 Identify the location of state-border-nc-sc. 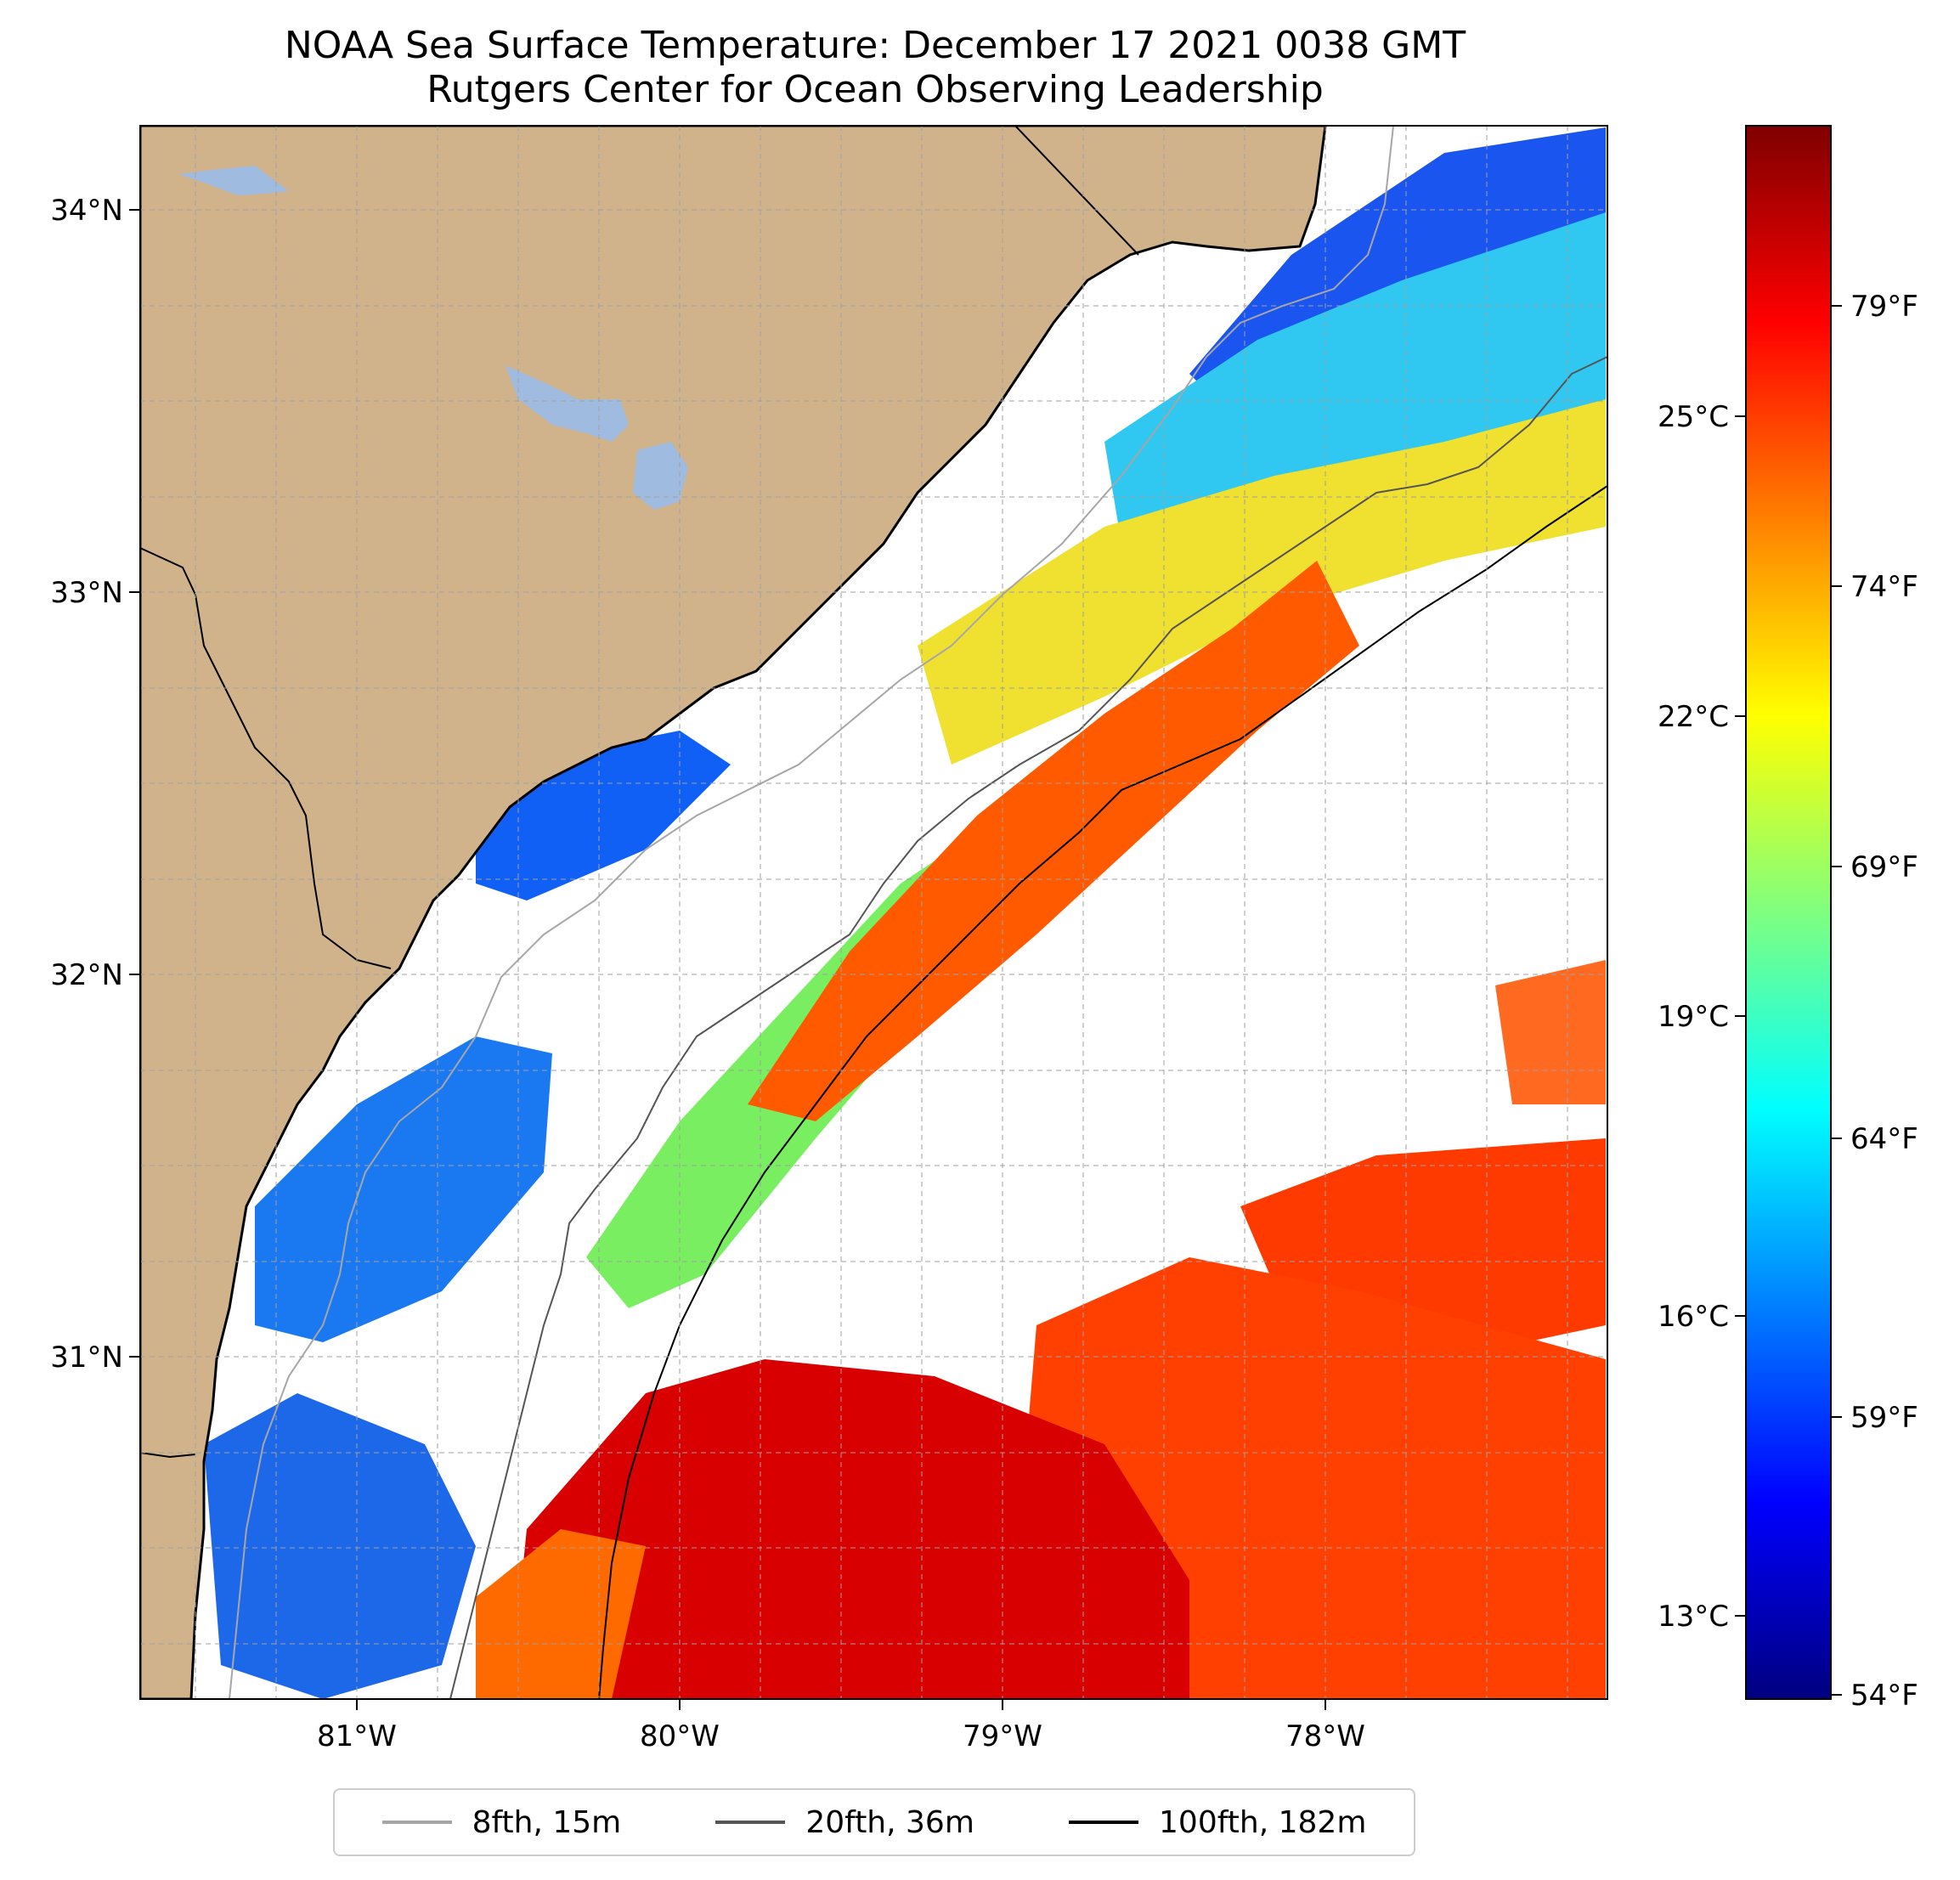
(1077, 191).